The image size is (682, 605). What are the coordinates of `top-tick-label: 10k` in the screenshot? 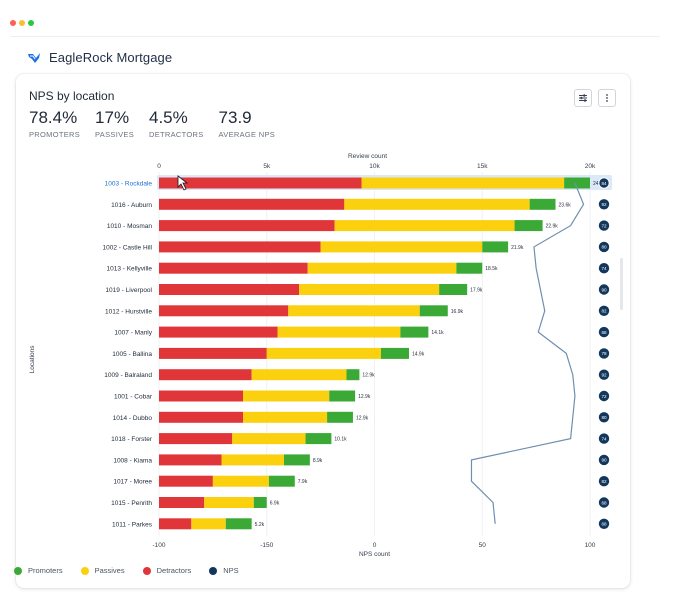 It's located at (374, 166).